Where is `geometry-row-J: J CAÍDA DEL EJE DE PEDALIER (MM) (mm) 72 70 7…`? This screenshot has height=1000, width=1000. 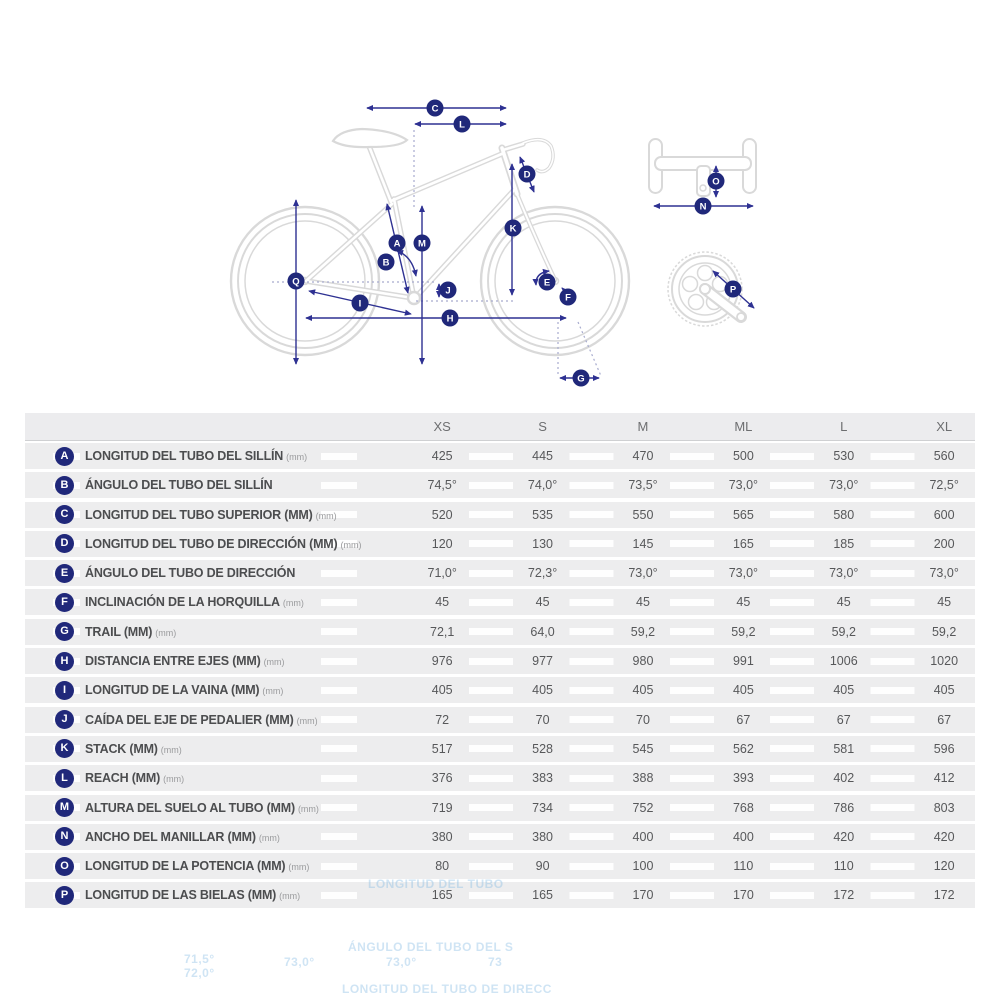 geometry-row-J: J CAÍDA DEL EJE DE PEDALIER (MM) (mm) 72 70 7… is located at coordinates (500, 719).